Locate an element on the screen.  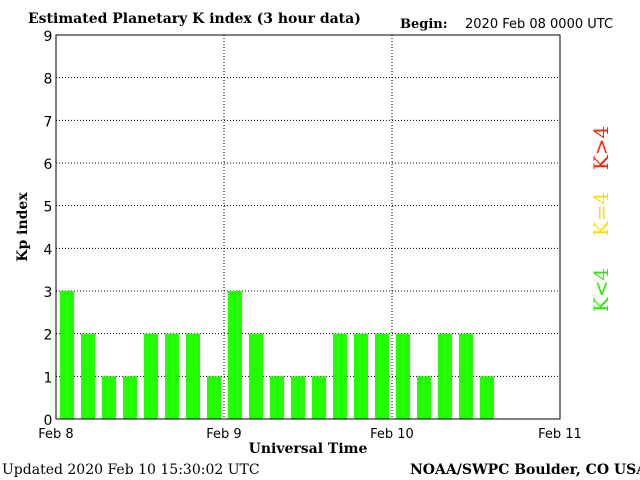
legend-entry: K>4 is located at coordinates (601, 148).